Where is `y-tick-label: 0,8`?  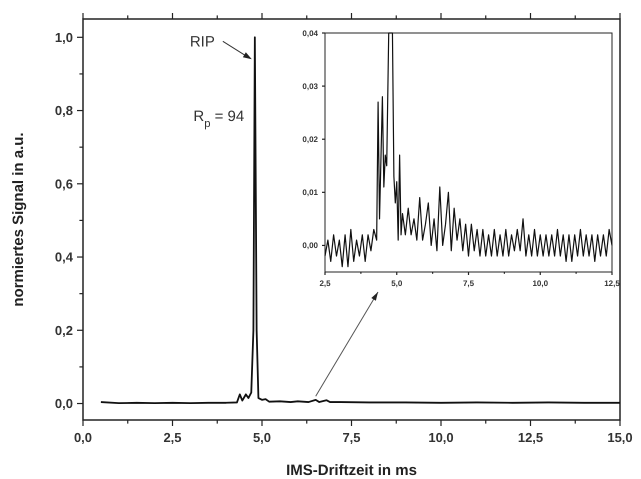
y-tick-label: 0,8 is located at coordinates (63, 110).